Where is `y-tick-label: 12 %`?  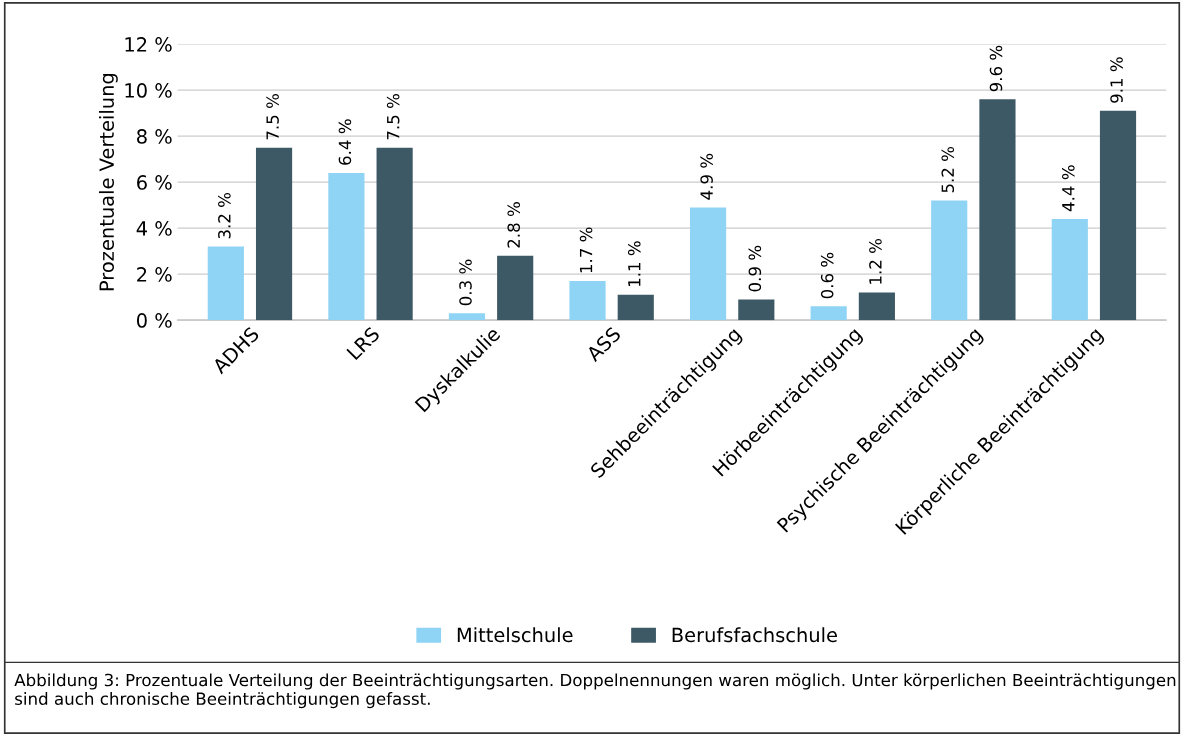
y-tick-label: 12 % is located at coordinates (148, 44).